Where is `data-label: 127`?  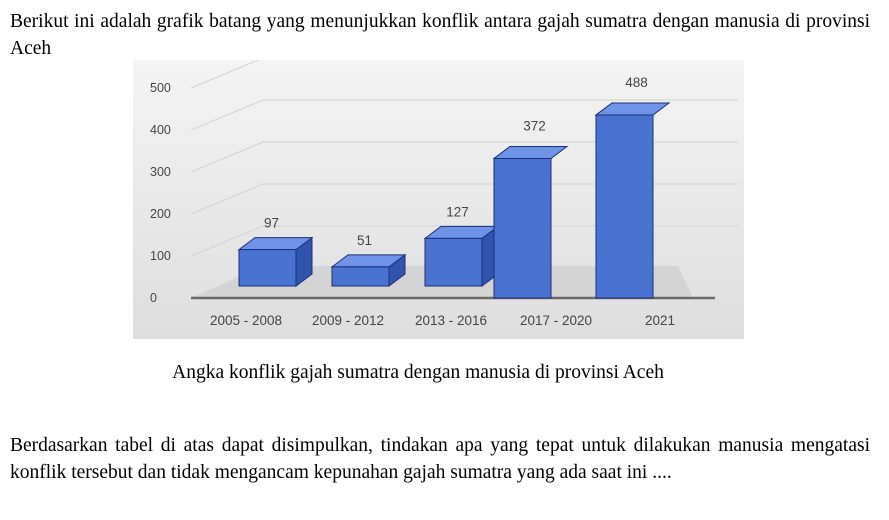 data-label: 127 is located at coordinates (457, 211).